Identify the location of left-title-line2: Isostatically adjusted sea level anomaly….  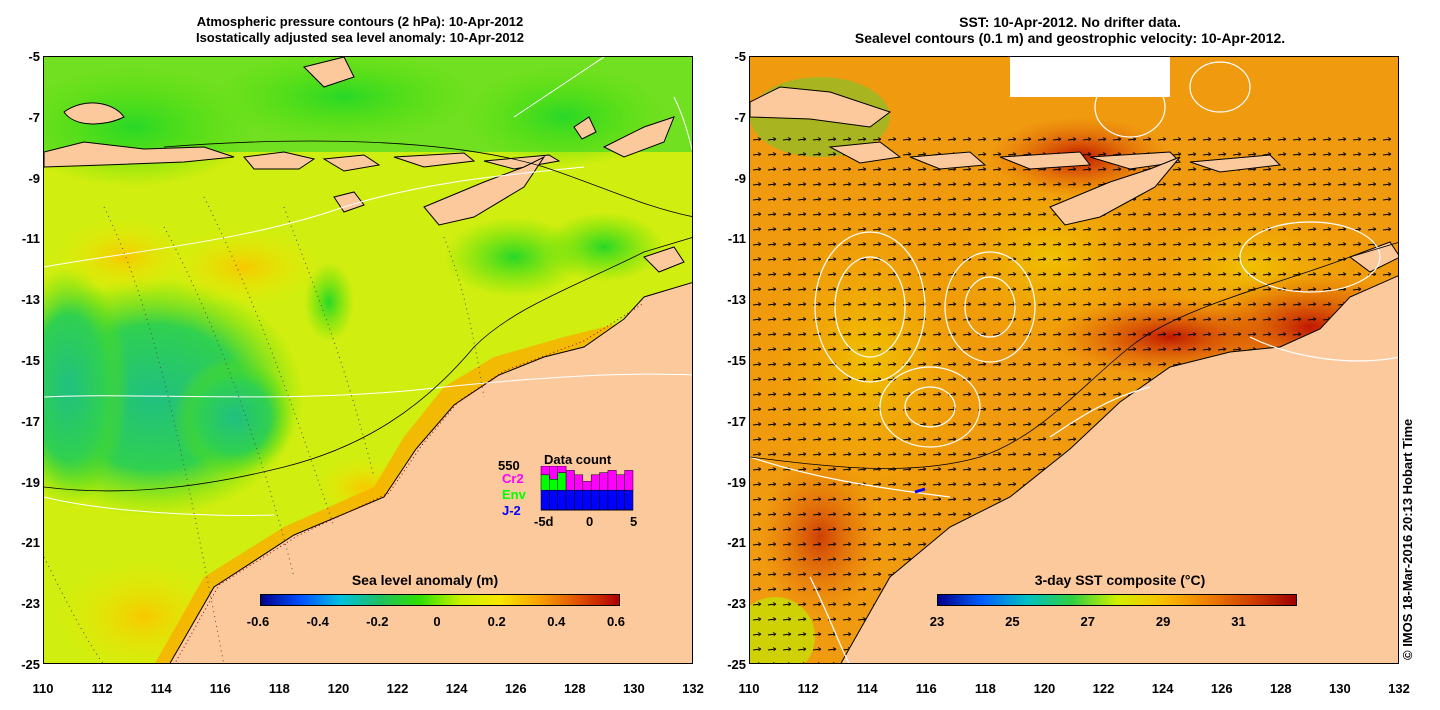
(360, 37).